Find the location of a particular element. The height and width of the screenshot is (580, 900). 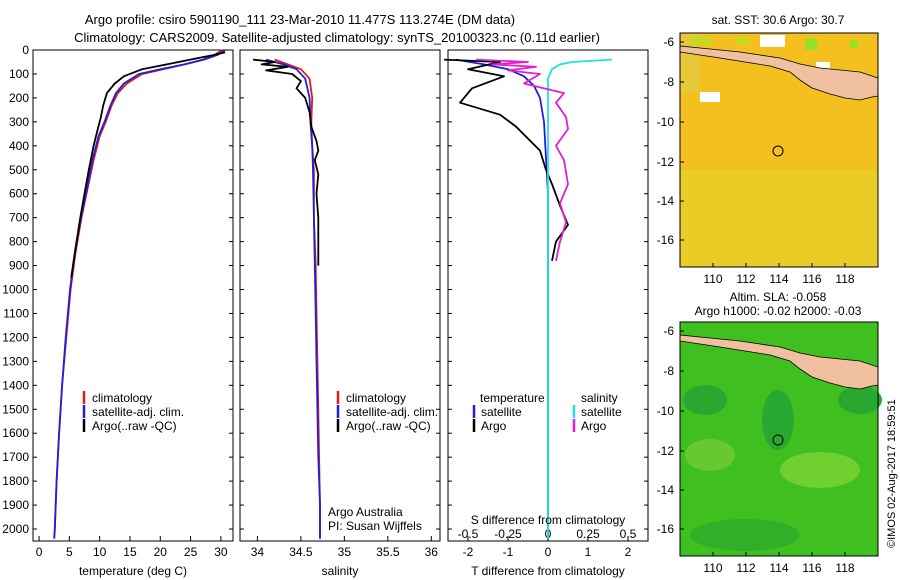

sst-map-ticks: 110 112 114 116 118 -6 -8 -10 -12 -14 -16 is located at coordinates (756, 160).